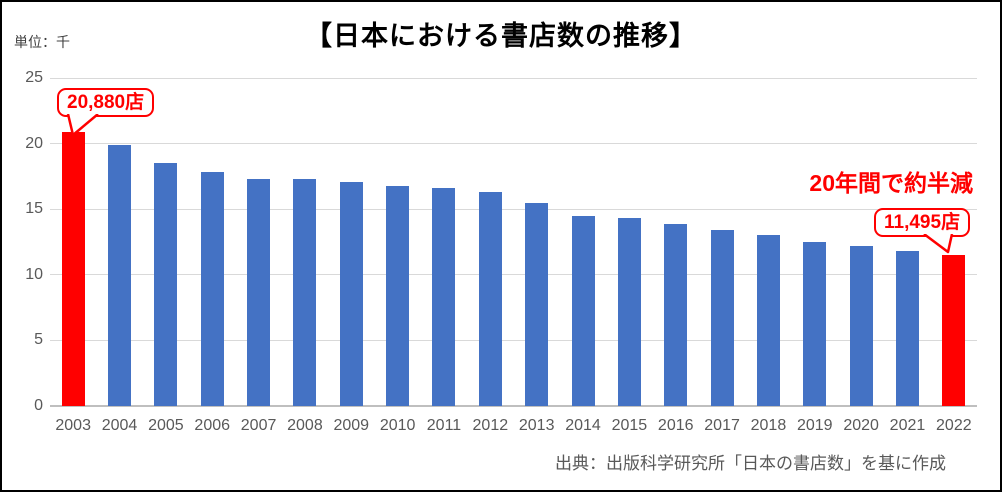 The width and height of the screenshot is (1002, 492). I want to click on x-tick-label-2022: 2022, so click(954, 425).